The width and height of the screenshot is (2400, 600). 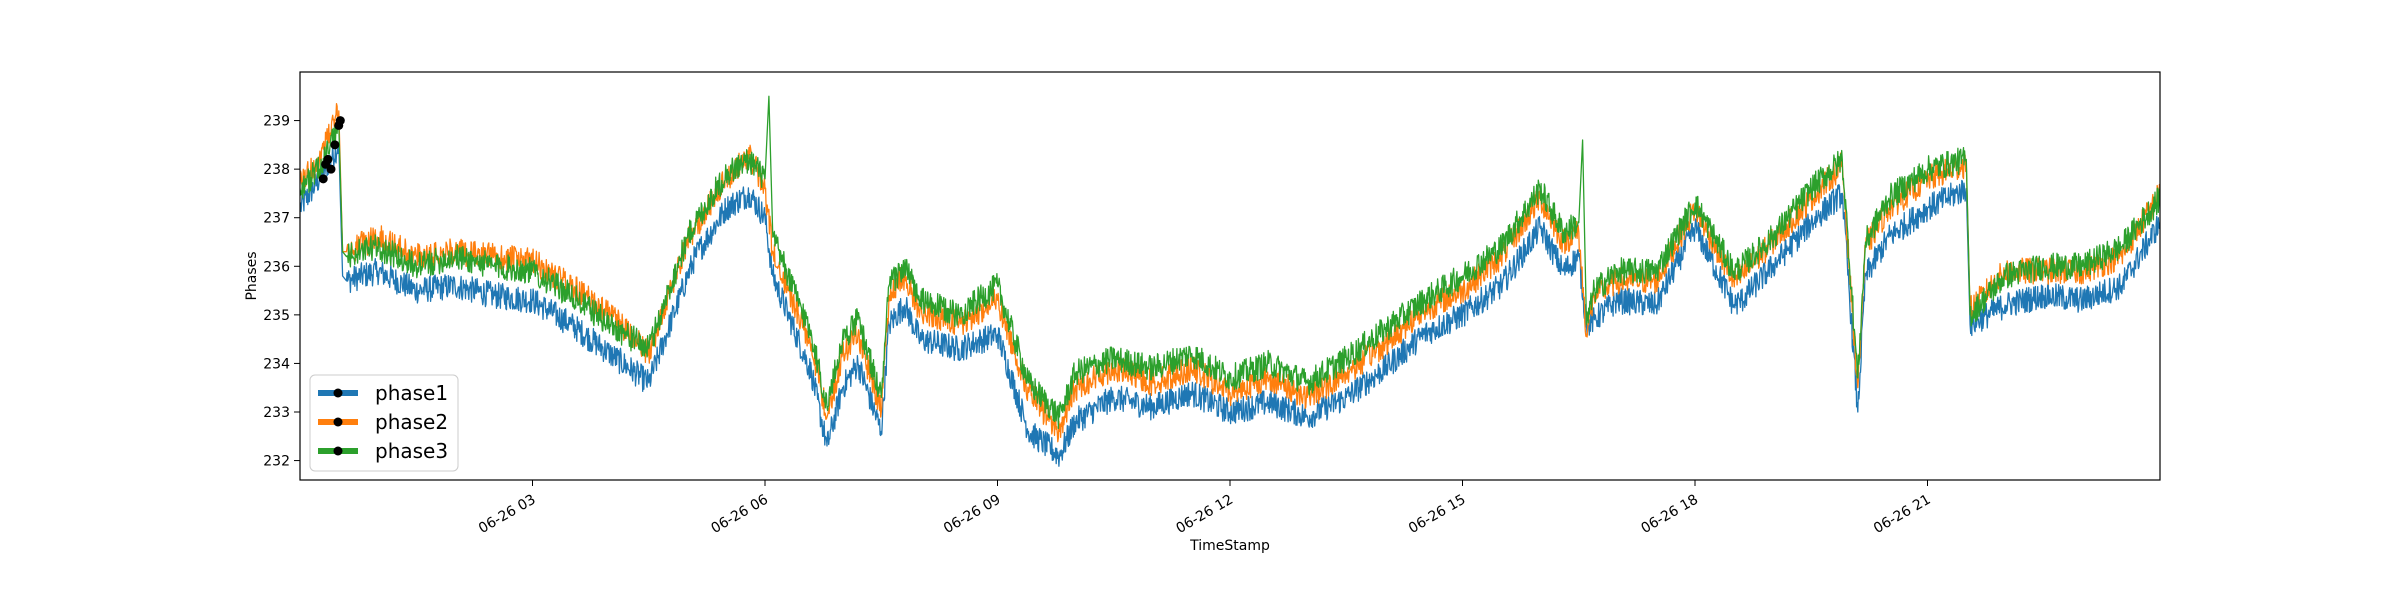 I want to click on y-tick-label: 232, so click(x=276, y=462).